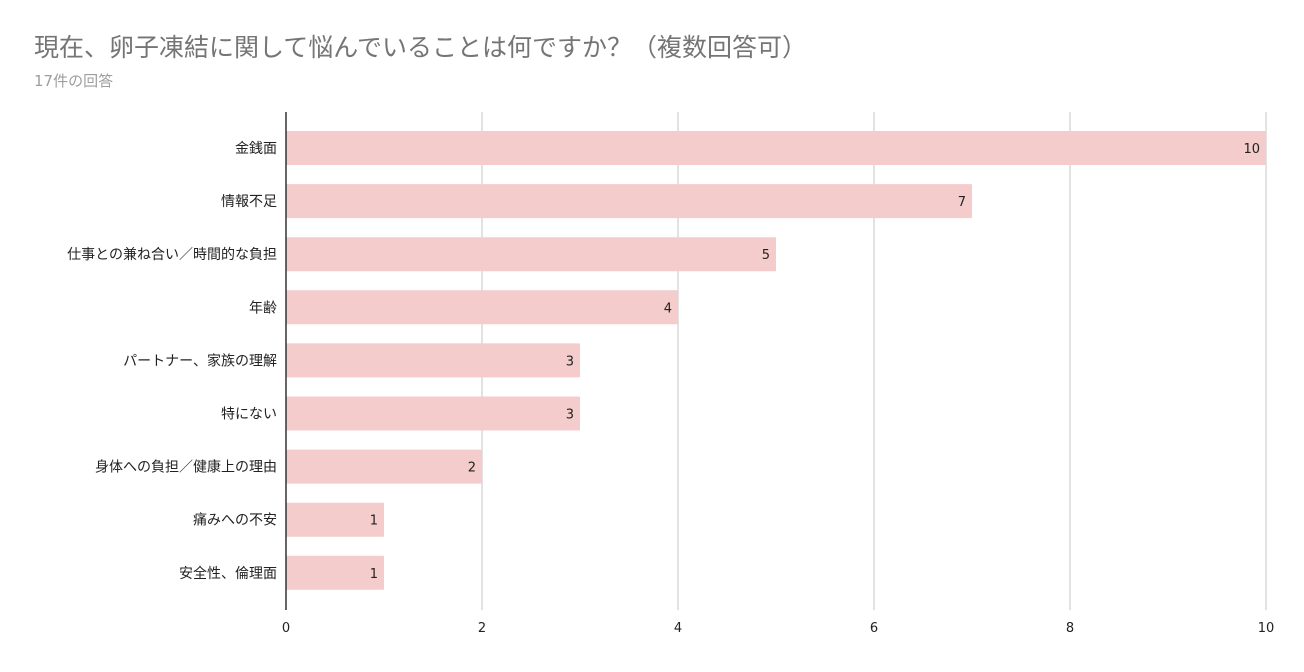 Image resolution: width=1304 pixels, height=672 pixels. Describe the element at coordinates (249, 202) in the screenshot. I see `category-label: 情報不足` at that location.